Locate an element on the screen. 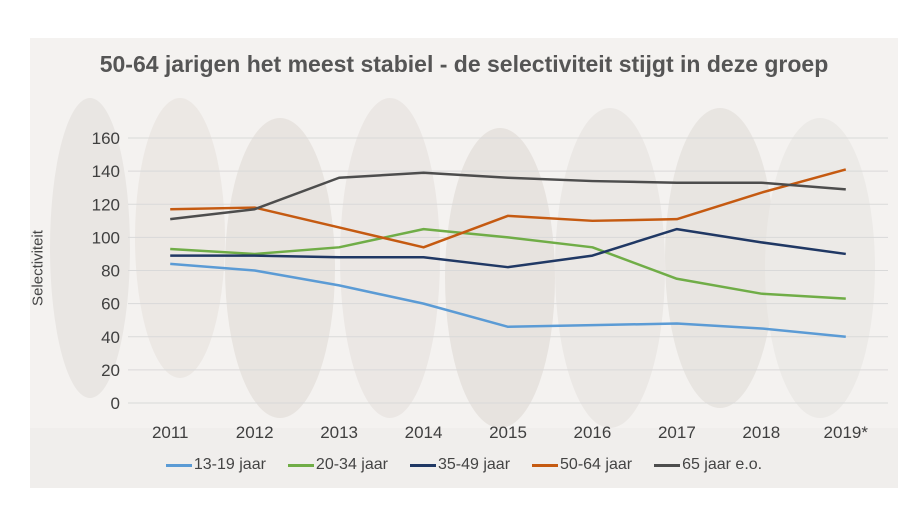  y-tick-label: 140 is located at coordinates (106, 171).